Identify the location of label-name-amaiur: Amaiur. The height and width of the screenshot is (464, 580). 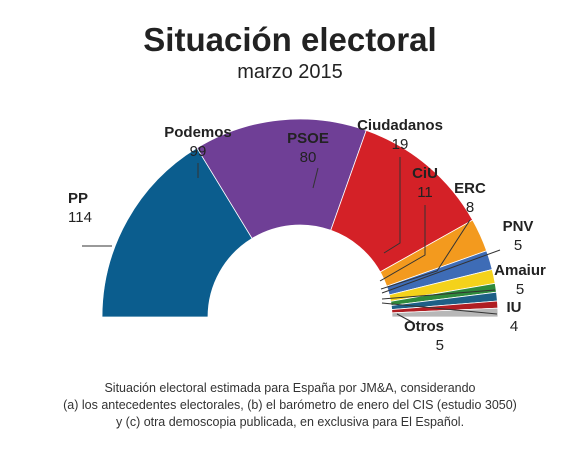
(520, 270).